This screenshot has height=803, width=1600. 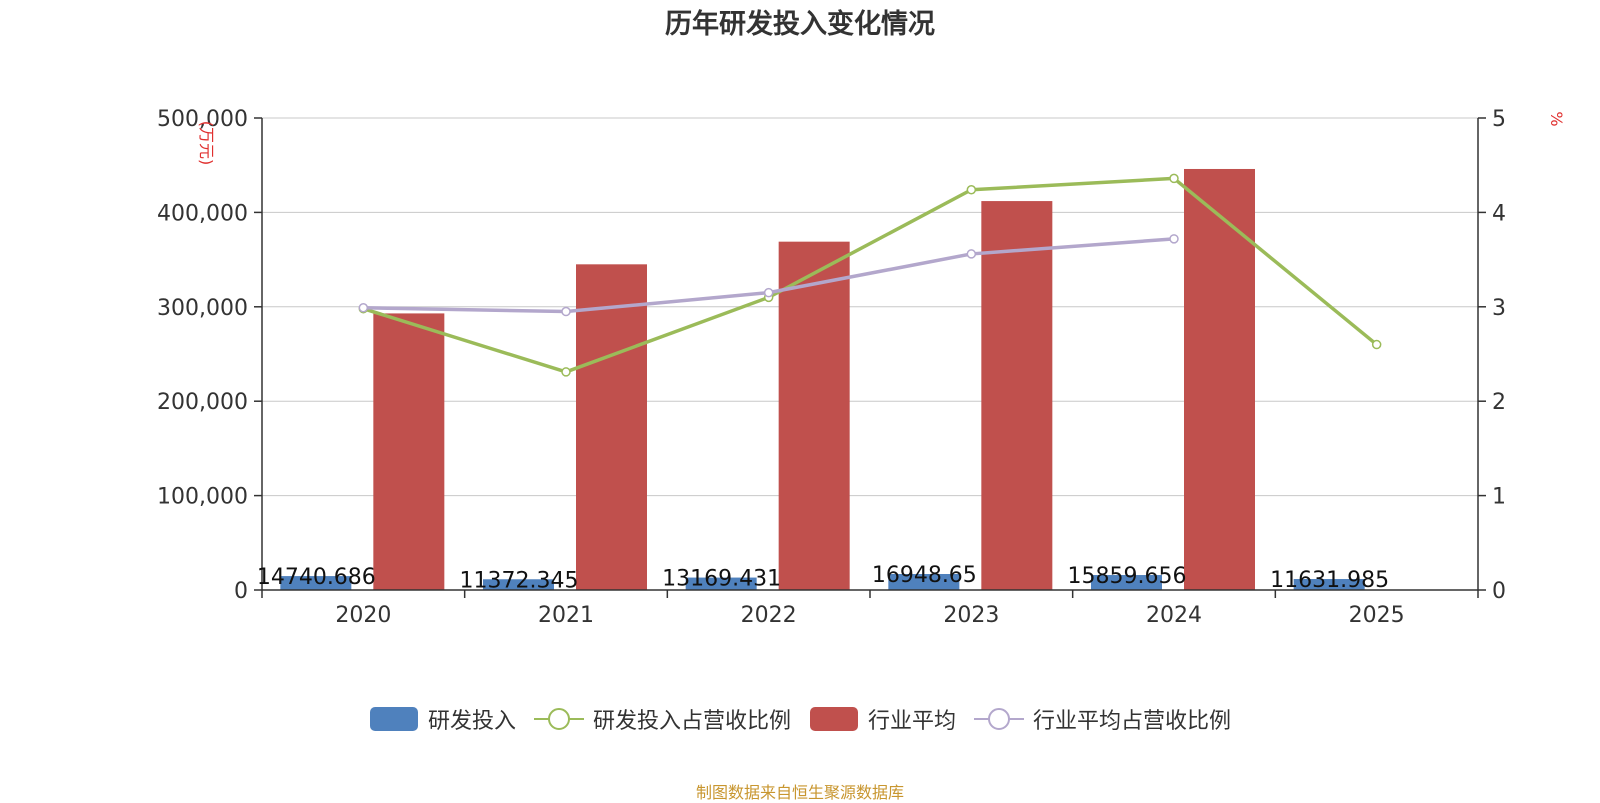 I want to click on legend-line-swatch-purple, so click(x=999, y=719).